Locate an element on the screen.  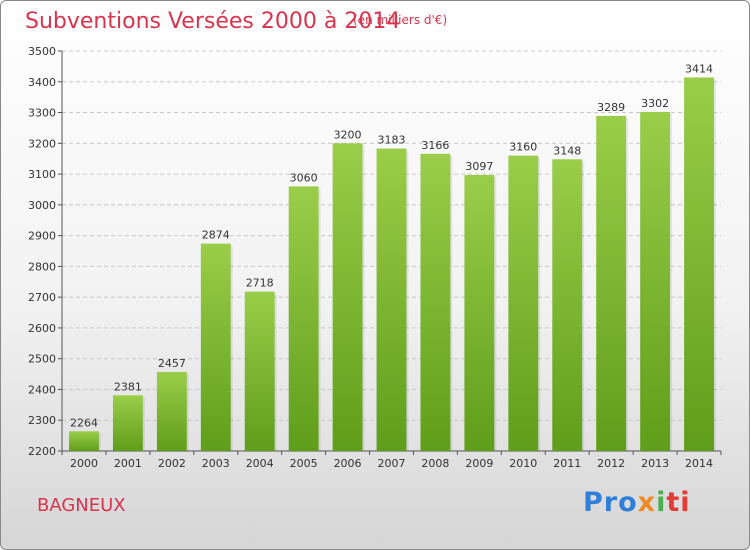
y-tick-label: 3500 is located at coordinates (42, 51).